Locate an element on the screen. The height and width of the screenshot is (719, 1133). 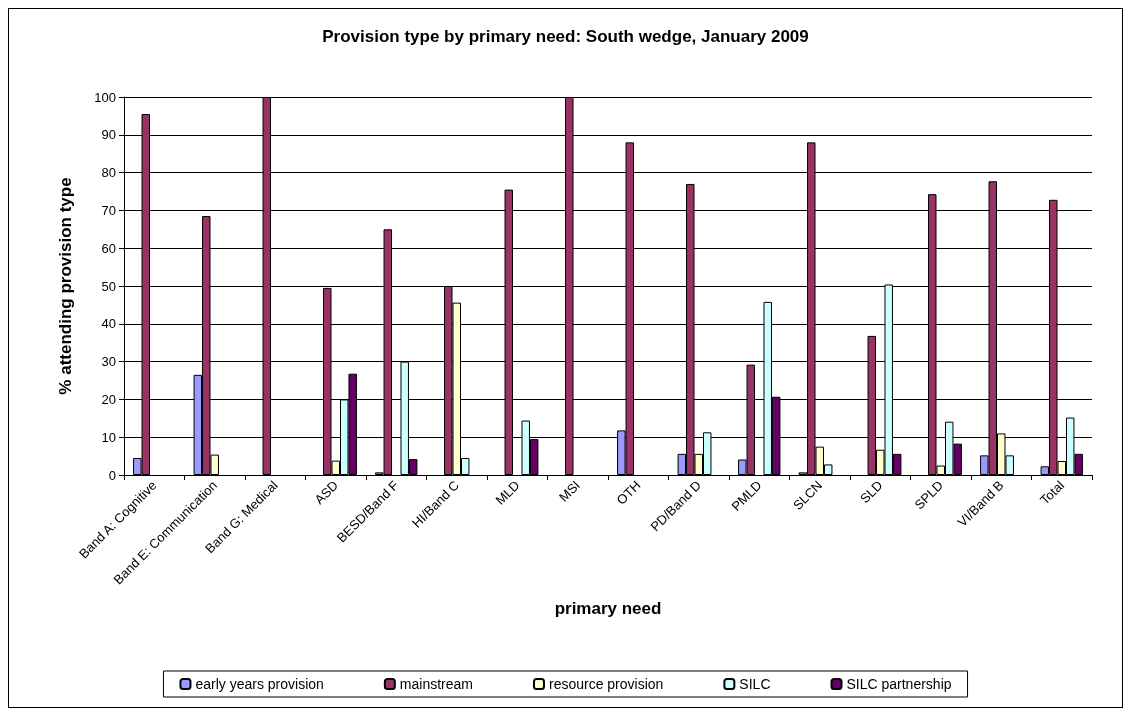
y-tick-label: 10 is located at coordinates (108, 437).